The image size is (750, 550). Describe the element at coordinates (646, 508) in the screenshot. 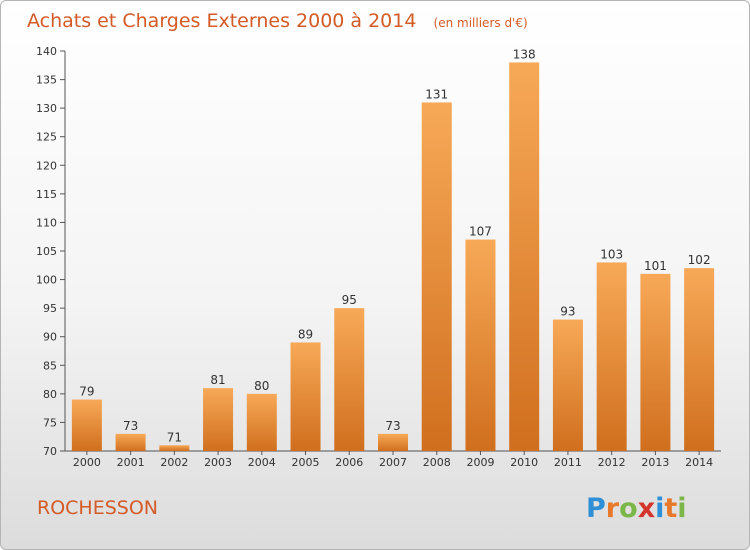

I see `proxiti-logo-letter: x` at that location.